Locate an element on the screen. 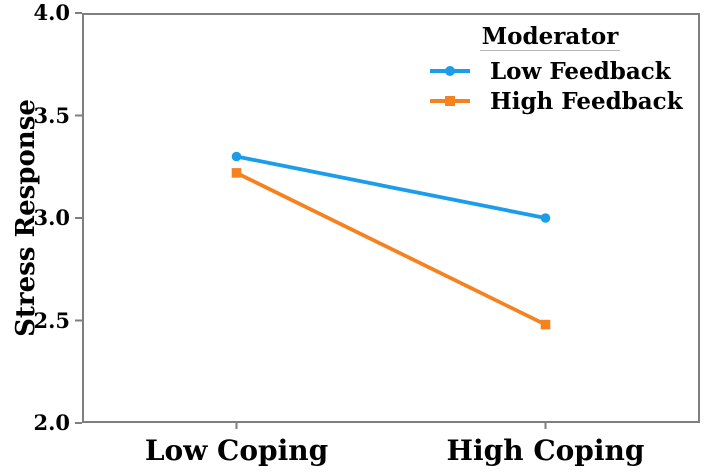 The image size is (711, 474). y-tick-label: 2.5 is located at coordinates (51, 320).